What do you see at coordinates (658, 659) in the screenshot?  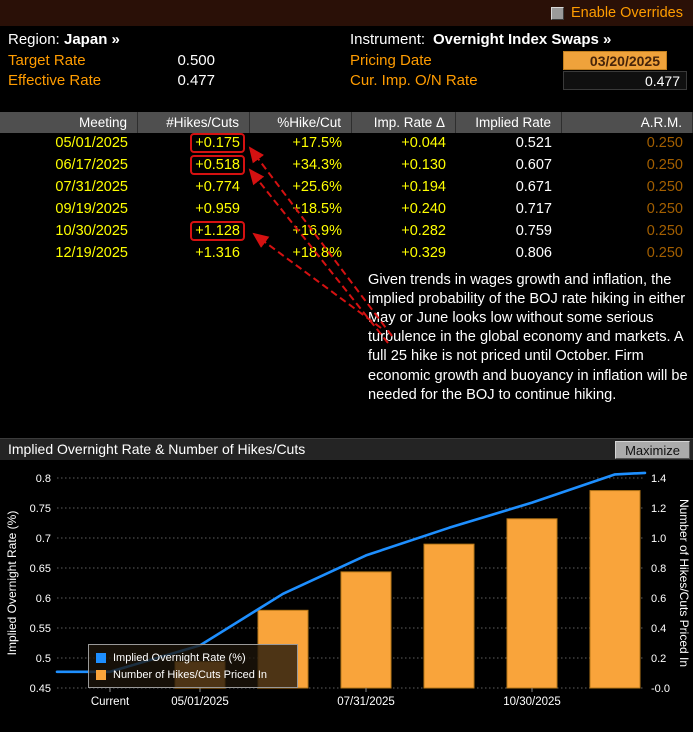 I see `svg-text: 0.2` at bounding box center [658, 659].